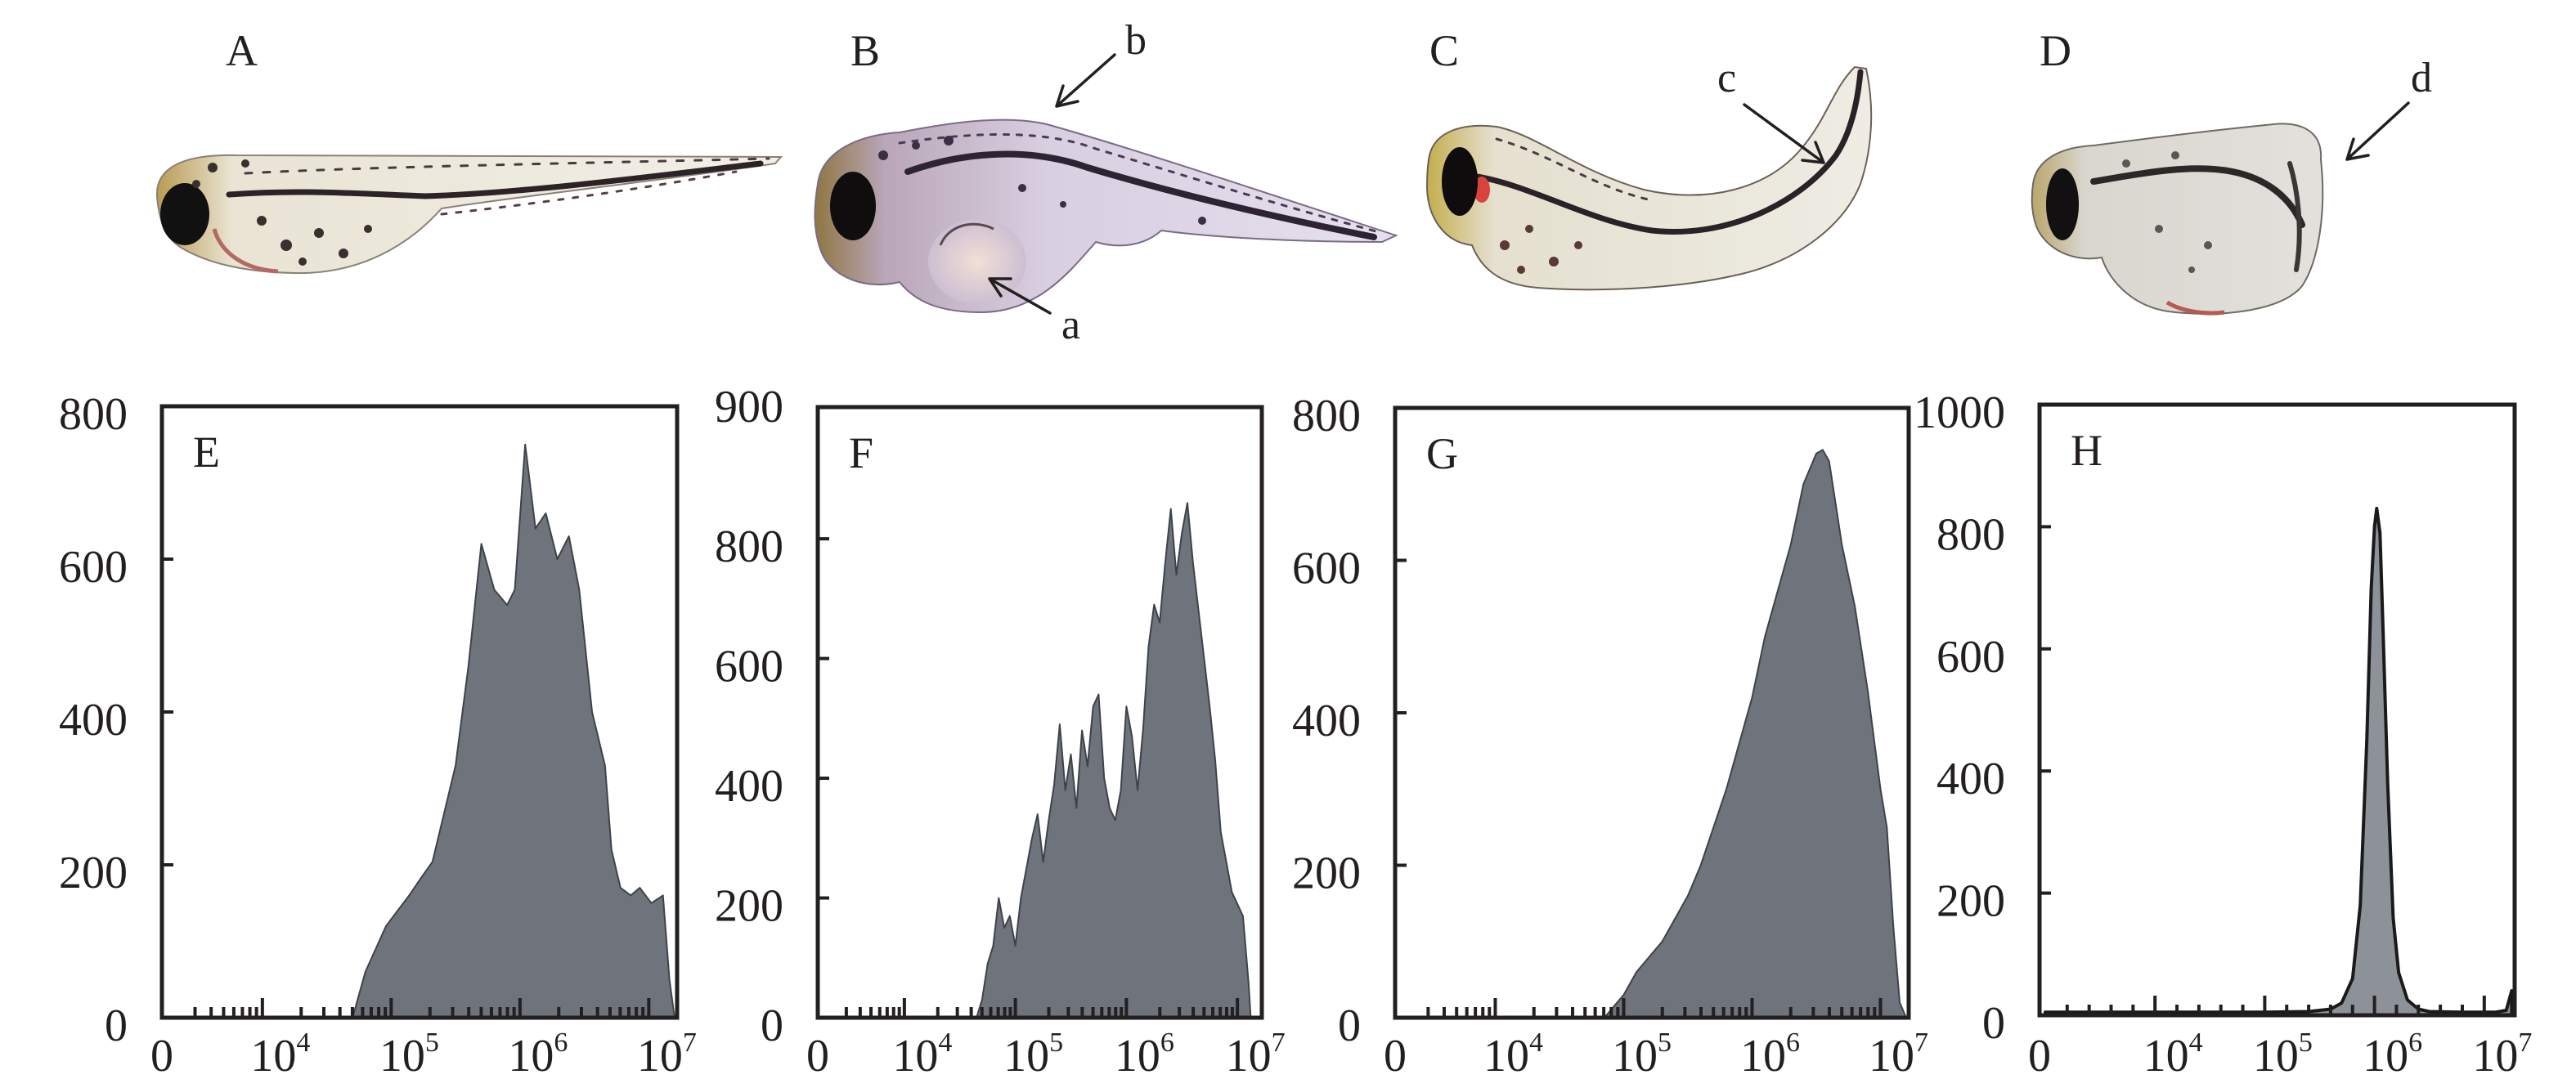  I want to click on photo-panel-label: A, so click(242, 50).